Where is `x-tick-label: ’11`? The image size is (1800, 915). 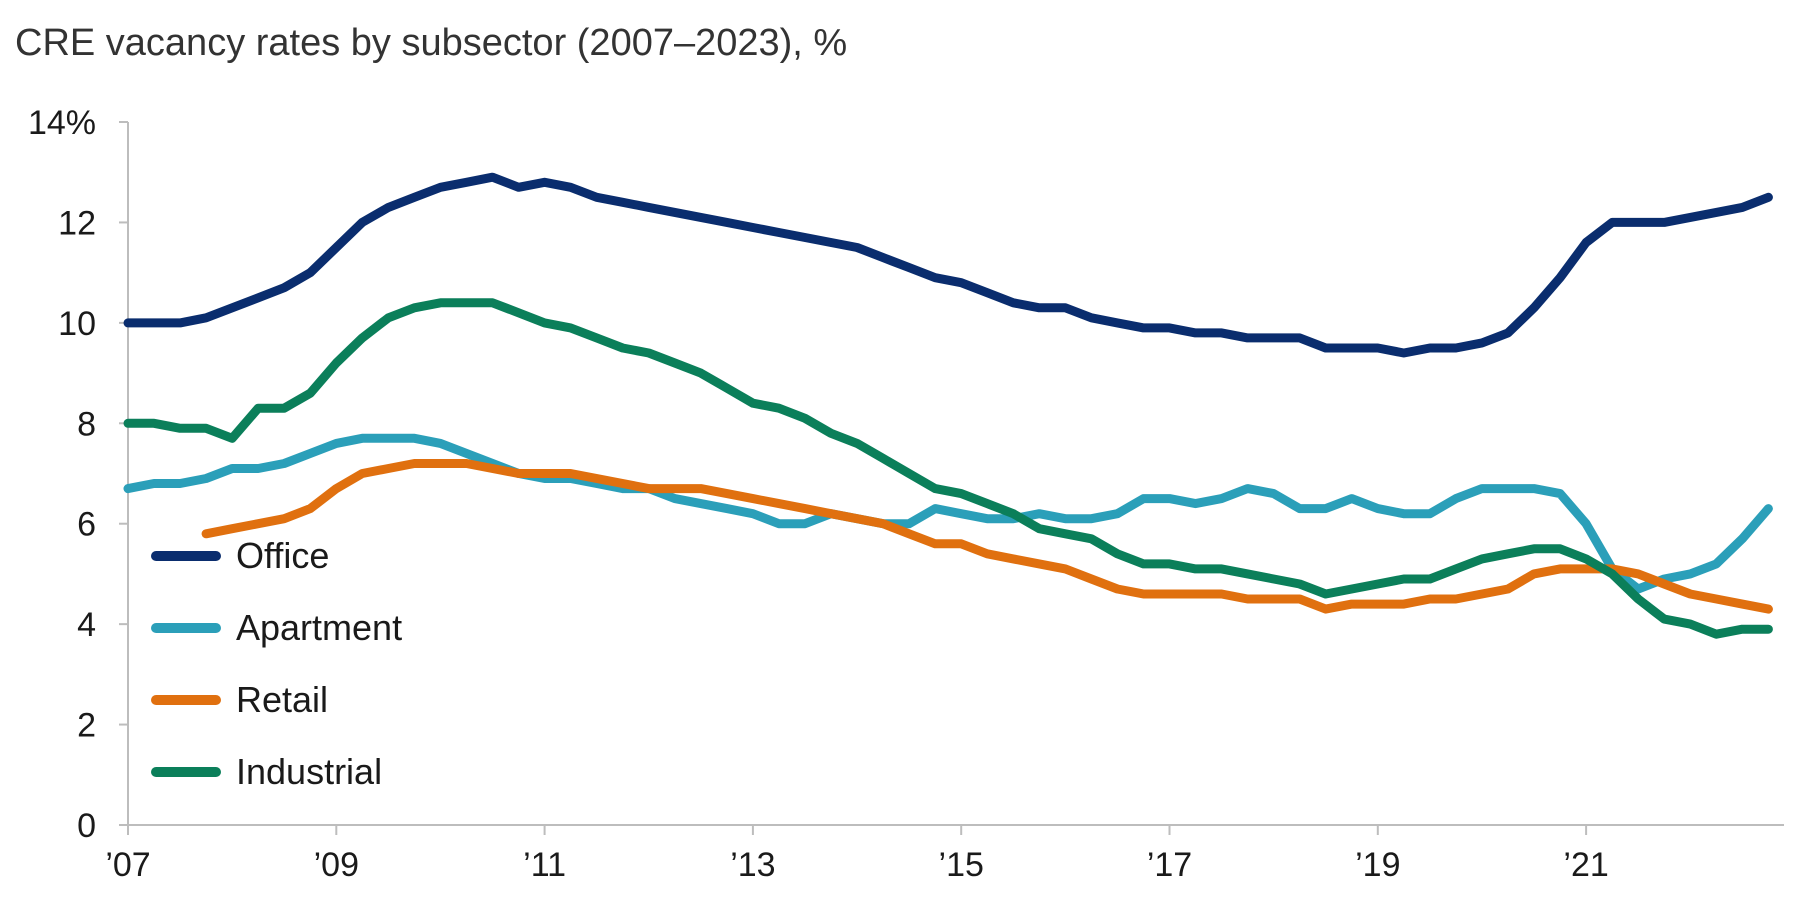 x-tick-label: ’11 is located at coordinates (544, 865).